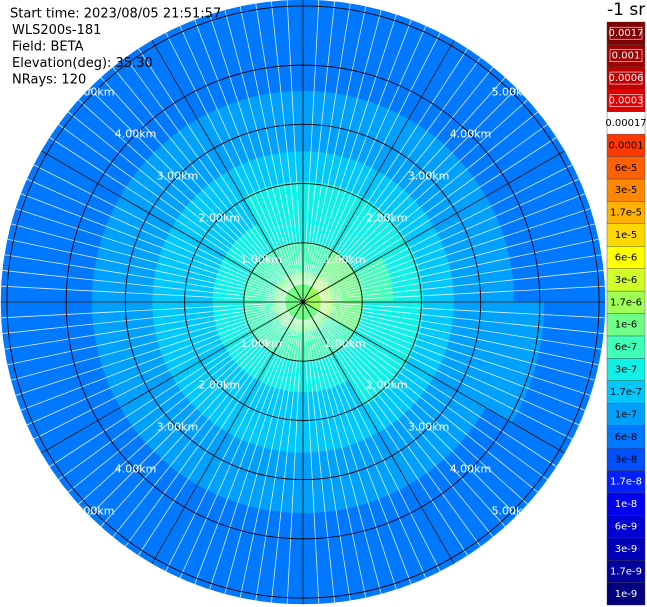 The height and width of the screenshot is (607, 647). What do you see at coordinates (626, 325) in the screenshot?
I see `colorbar-label: 1e-6` at bounding box center [626, 325].